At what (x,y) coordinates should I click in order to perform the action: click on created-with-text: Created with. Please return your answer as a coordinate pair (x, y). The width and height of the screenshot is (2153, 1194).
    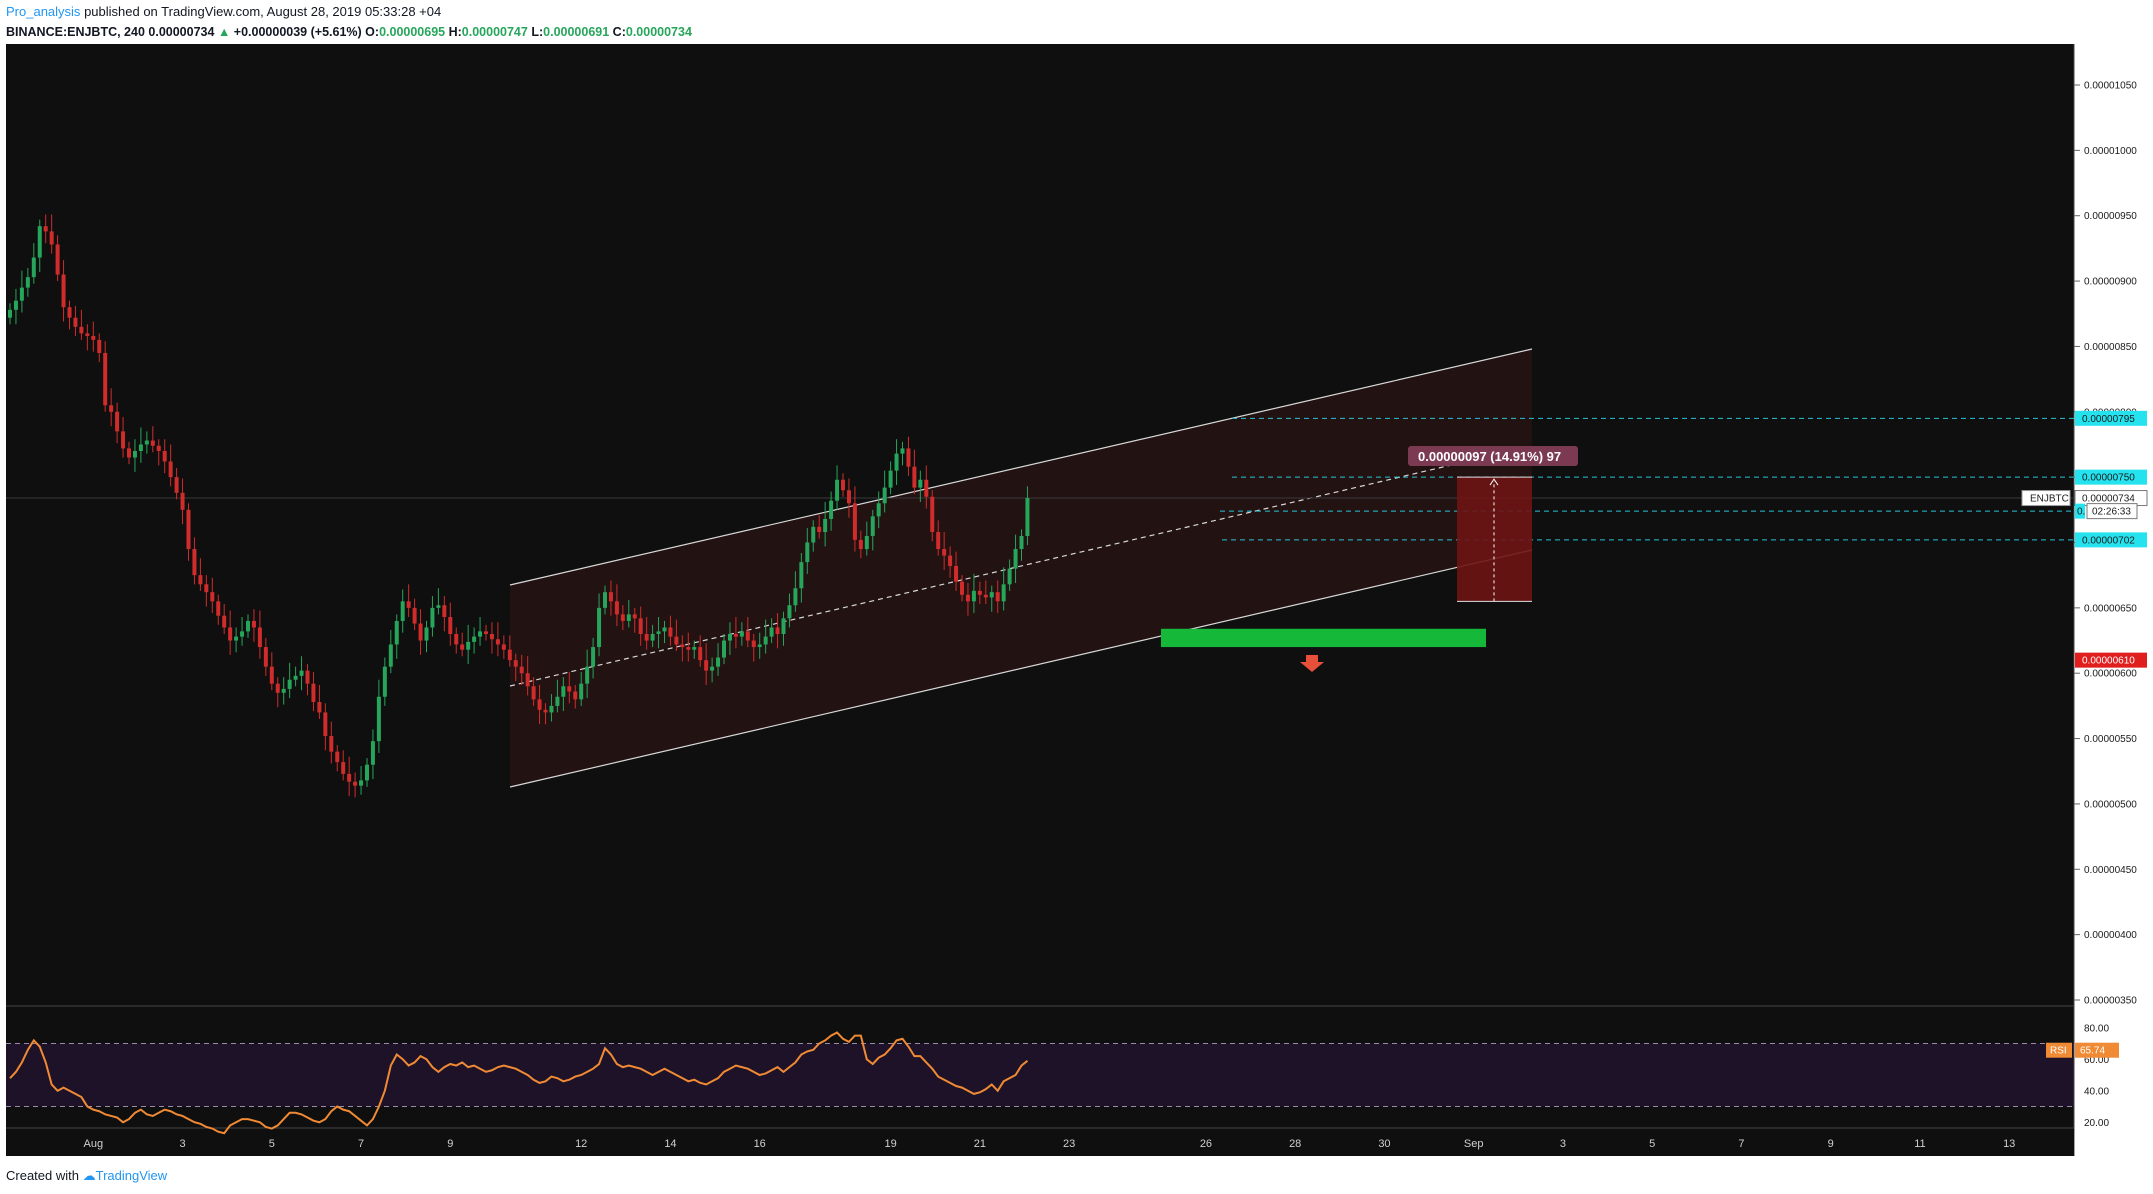
    Looking at the image, I should click on (42, 1175).